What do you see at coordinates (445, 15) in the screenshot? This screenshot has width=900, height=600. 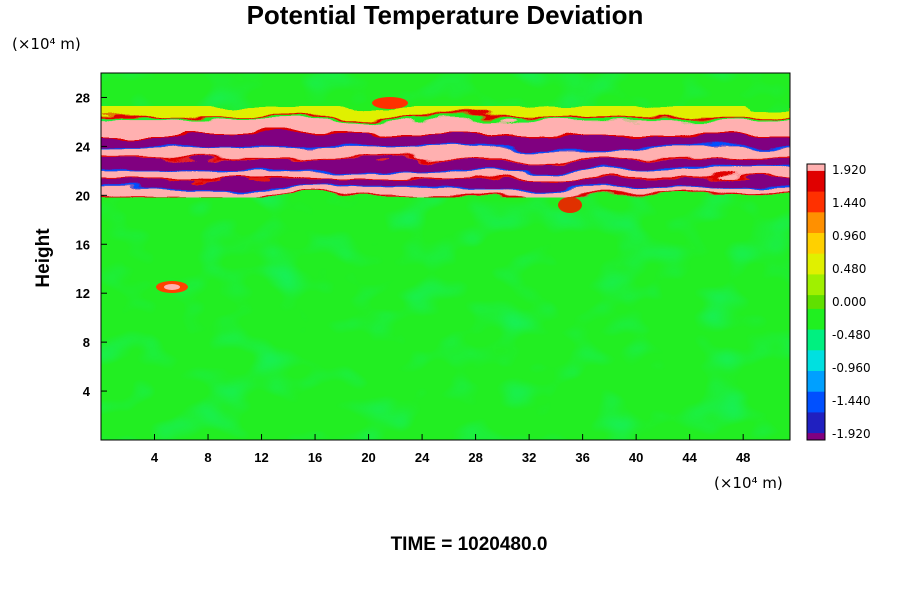 I see `chart-title: Potential Temperature Deviation` at bounding box center [445, 15].